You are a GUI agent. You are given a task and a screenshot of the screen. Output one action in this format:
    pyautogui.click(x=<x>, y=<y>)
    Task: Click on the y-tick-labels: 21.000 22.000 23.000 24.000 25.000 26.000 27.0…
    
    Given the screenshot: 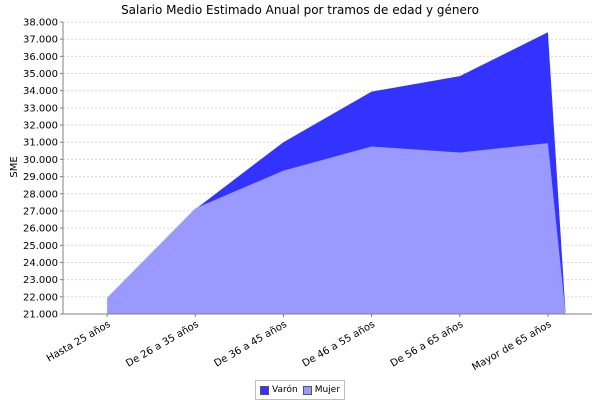 What is the action you would take?
    pyautogui.click(x=43, y=169)
    